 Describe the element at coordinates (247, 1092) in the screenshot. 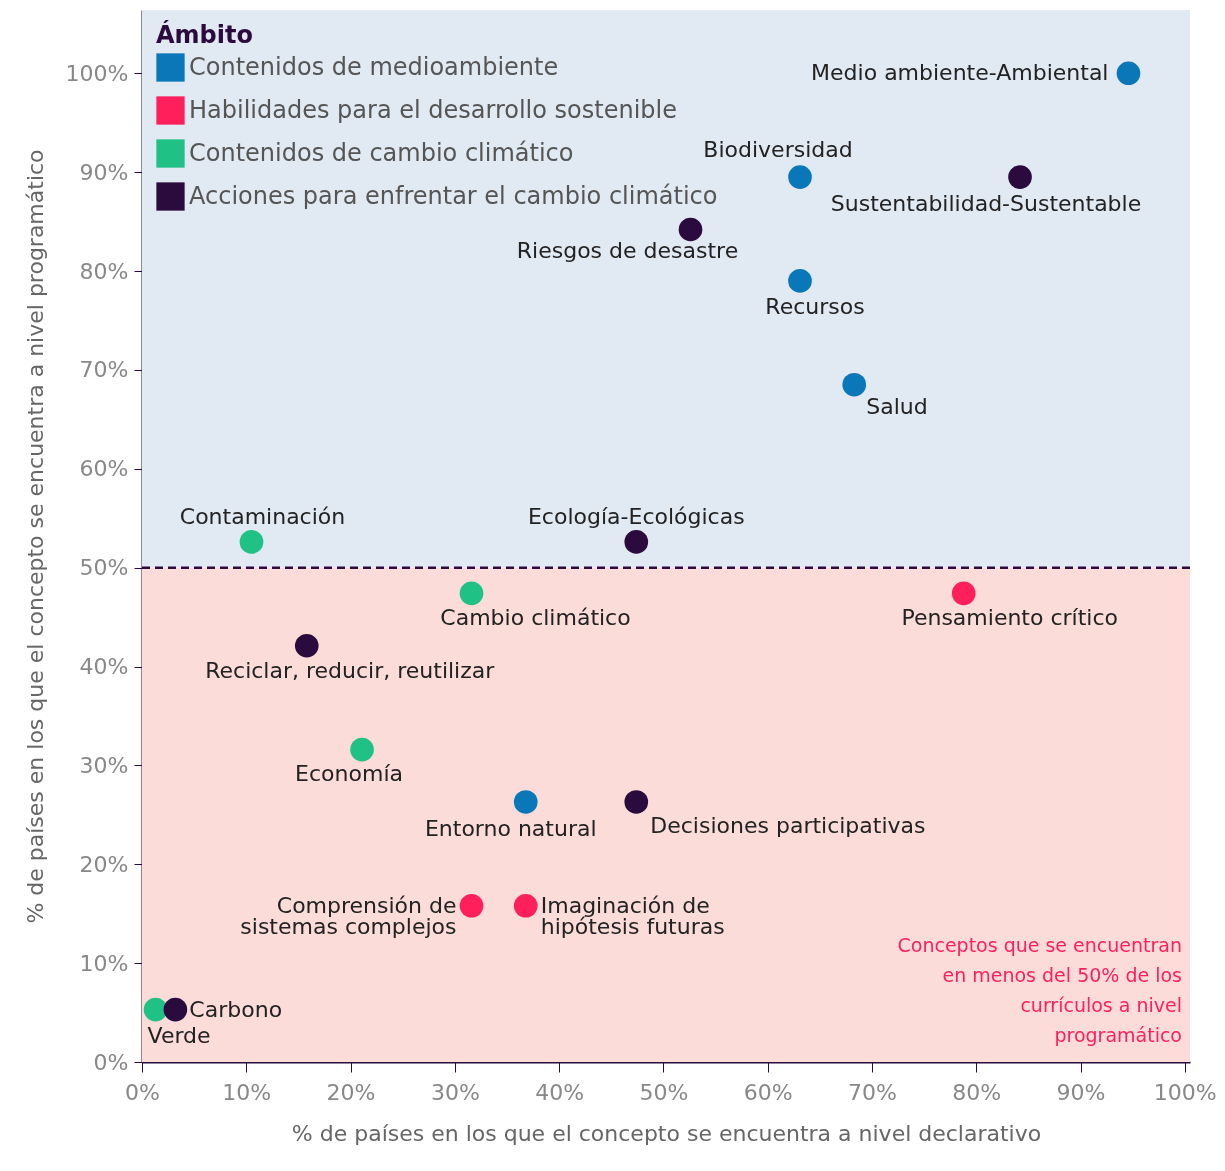

I see `x-tick-label: 10%` at that location.